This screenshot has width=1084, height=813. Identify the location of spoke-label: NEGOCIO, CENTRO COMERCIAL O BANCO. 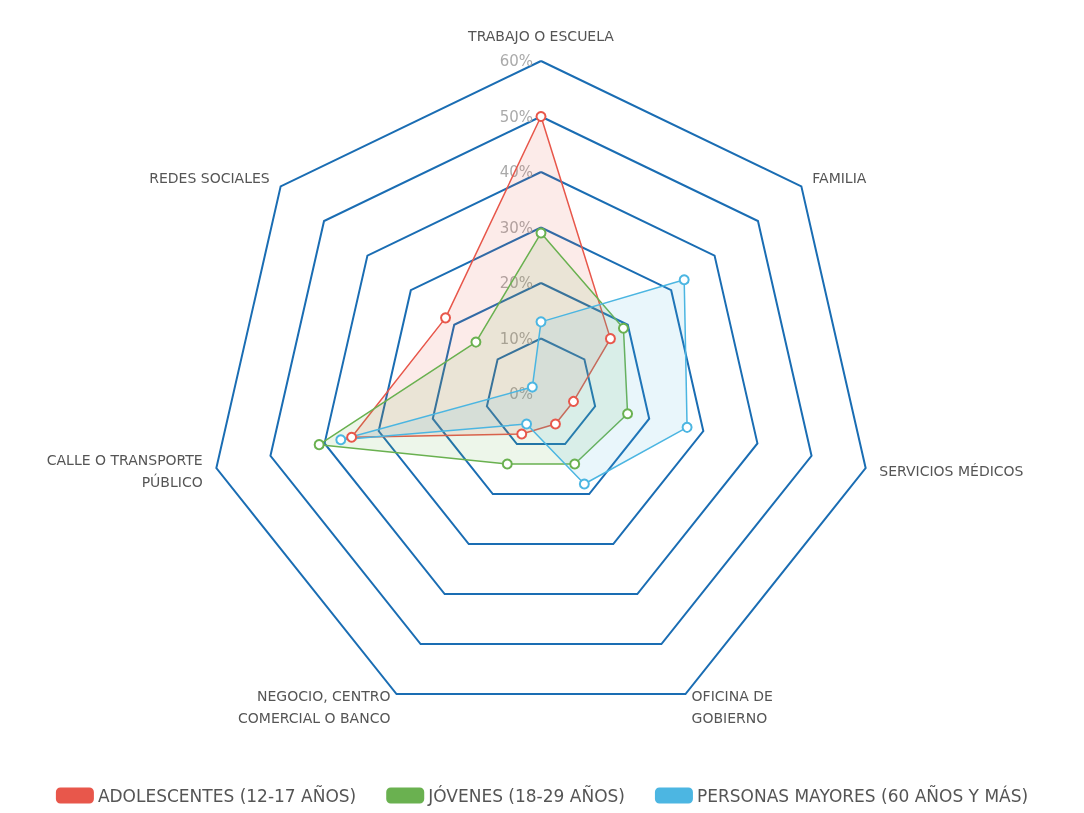
(314, 706).